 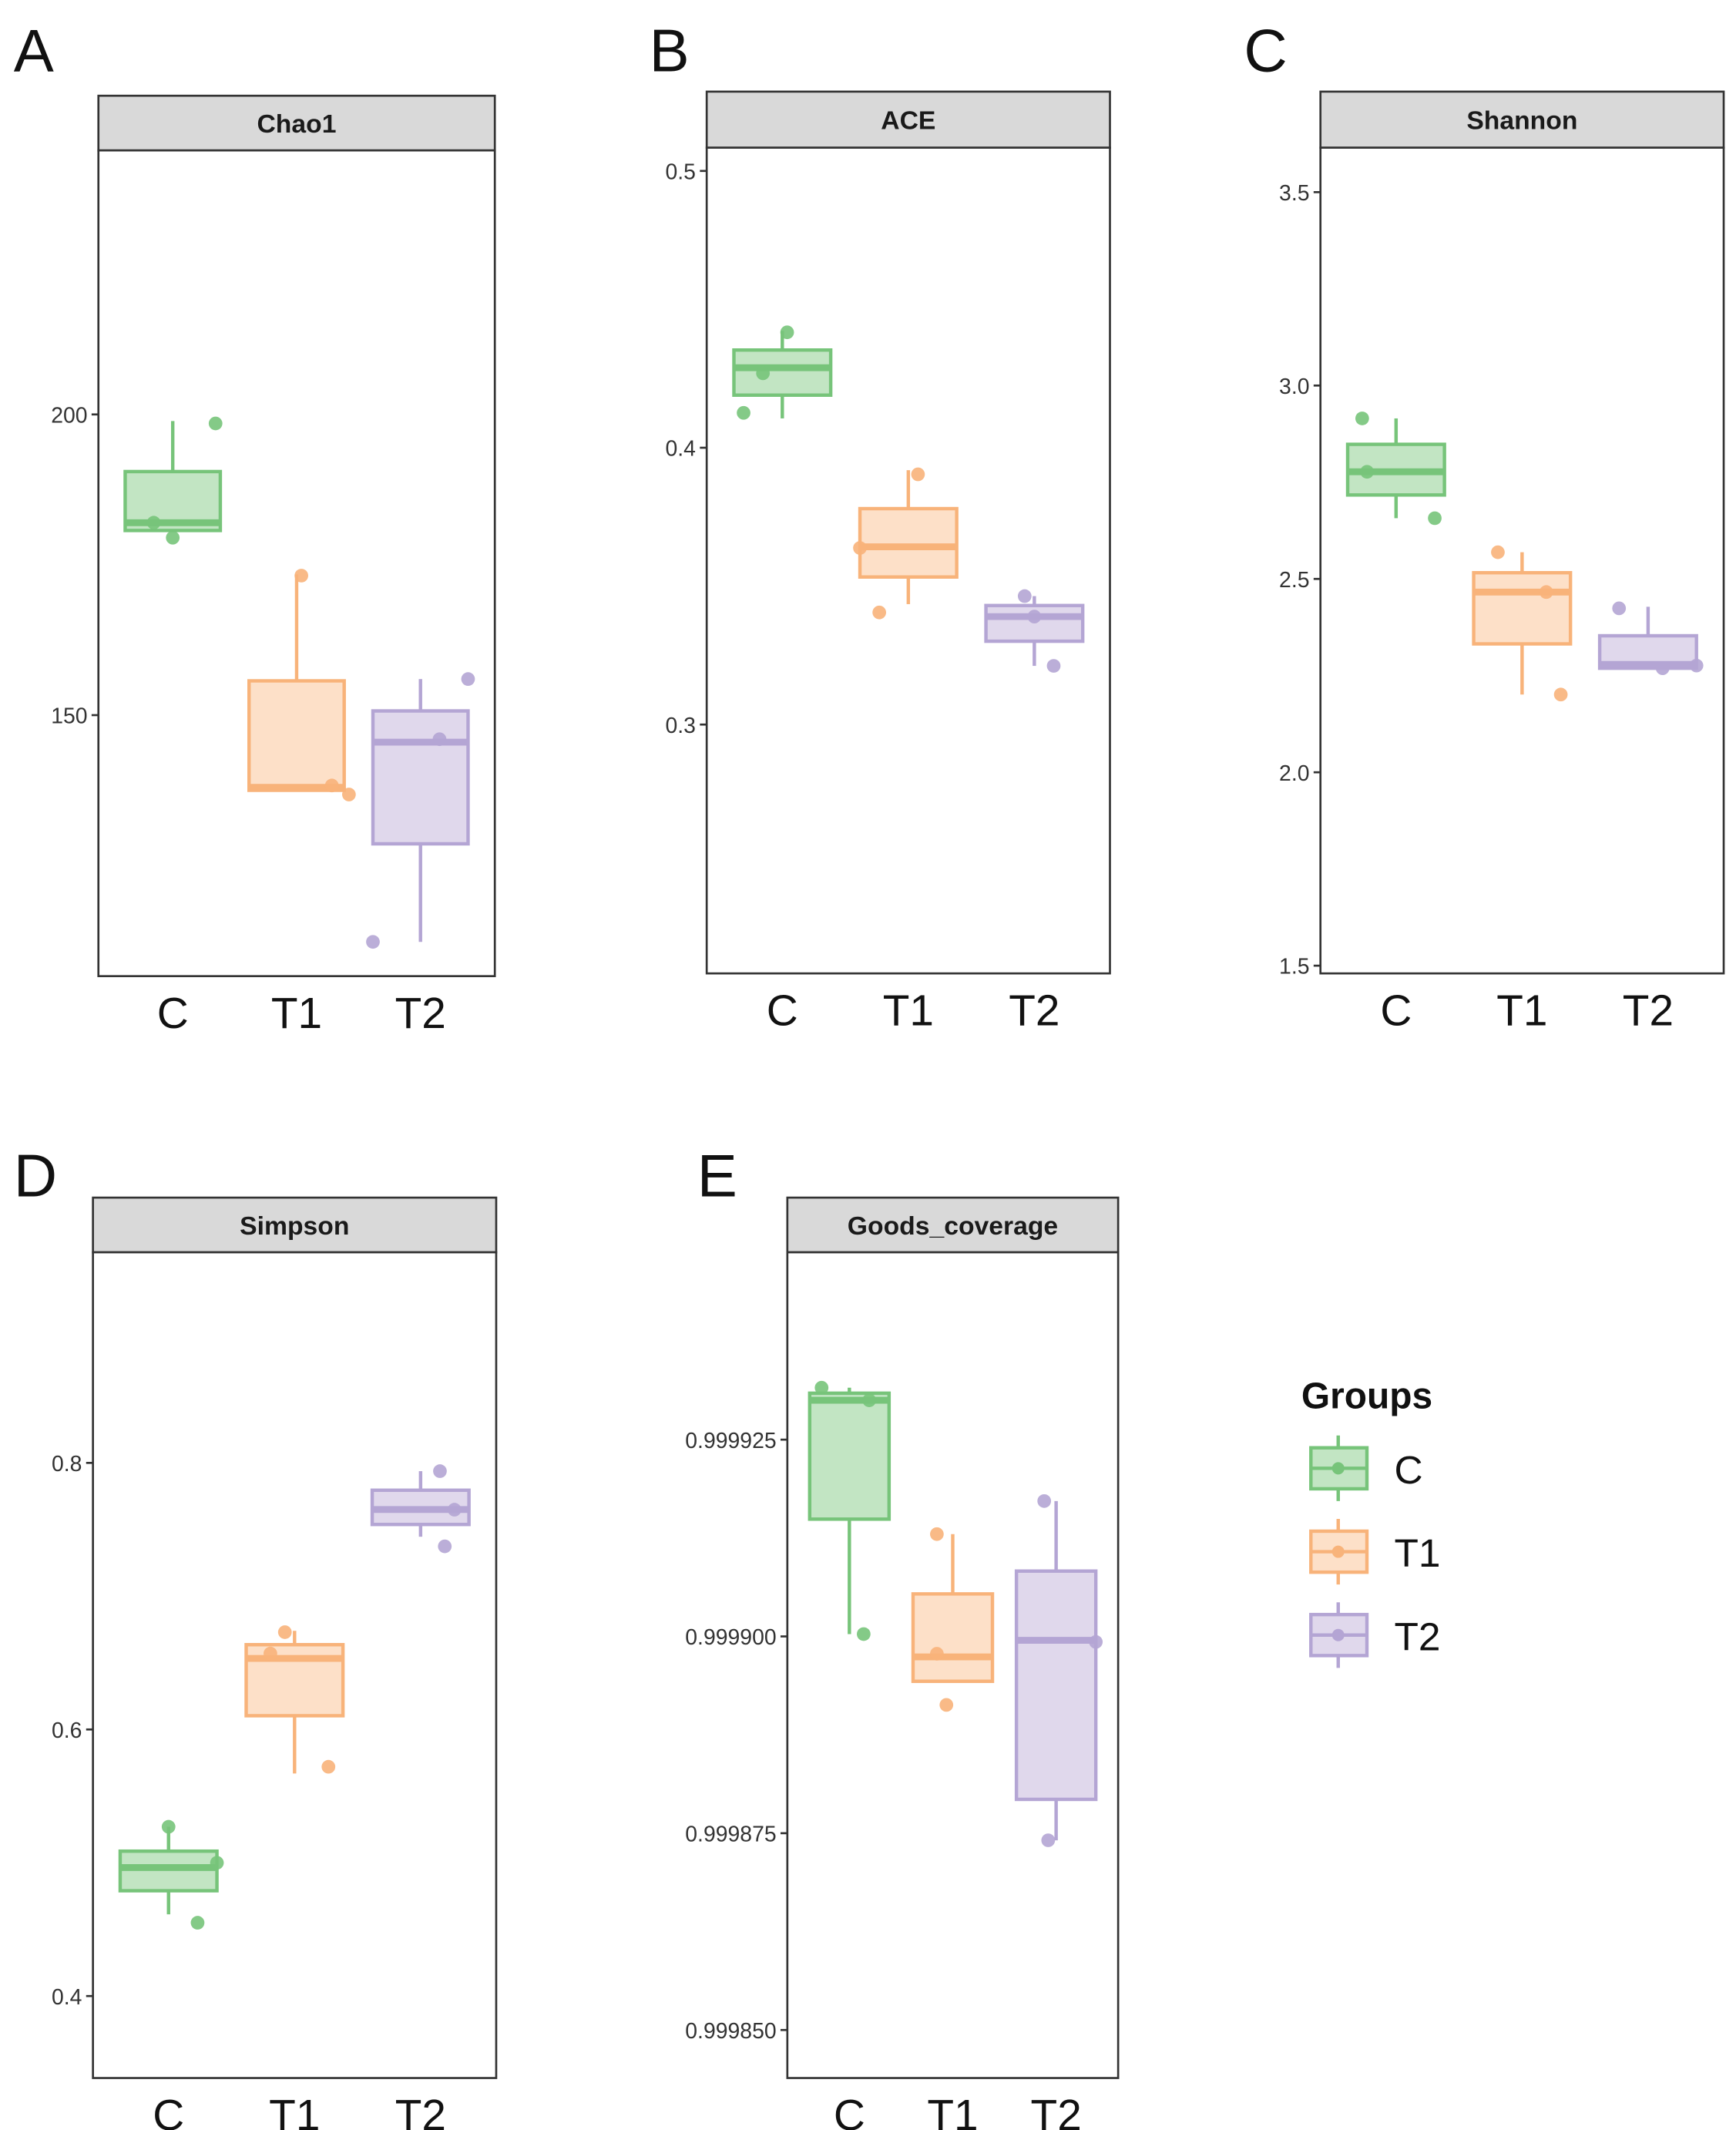 I want to click on y-tick-label: 200, so click(x=69, y=415).